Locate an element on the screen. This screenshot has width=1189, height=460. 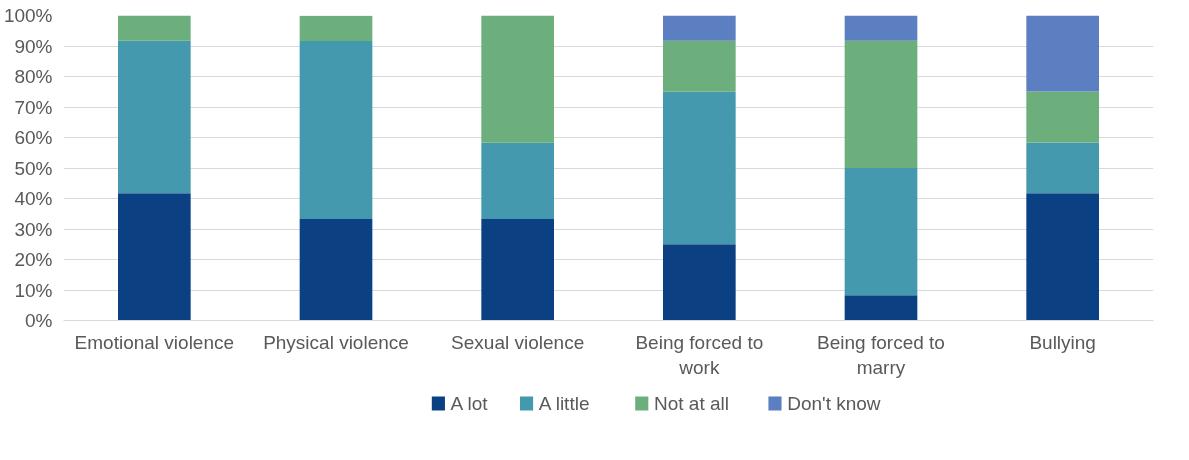
y-tick-label: 50% is located at coordinates (33, 168).